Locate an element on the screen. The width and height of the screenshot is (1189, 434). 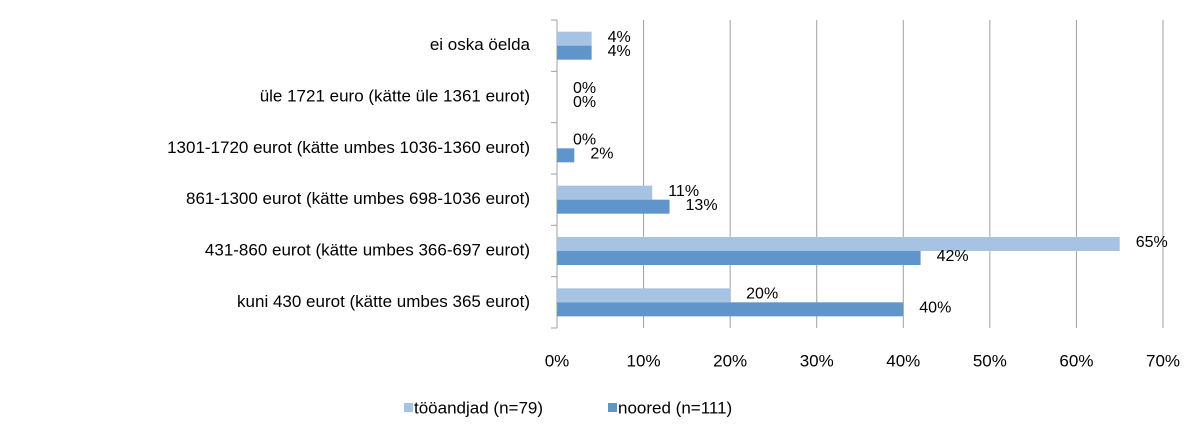
value-label: 20% is located at coordinates (762, 294).